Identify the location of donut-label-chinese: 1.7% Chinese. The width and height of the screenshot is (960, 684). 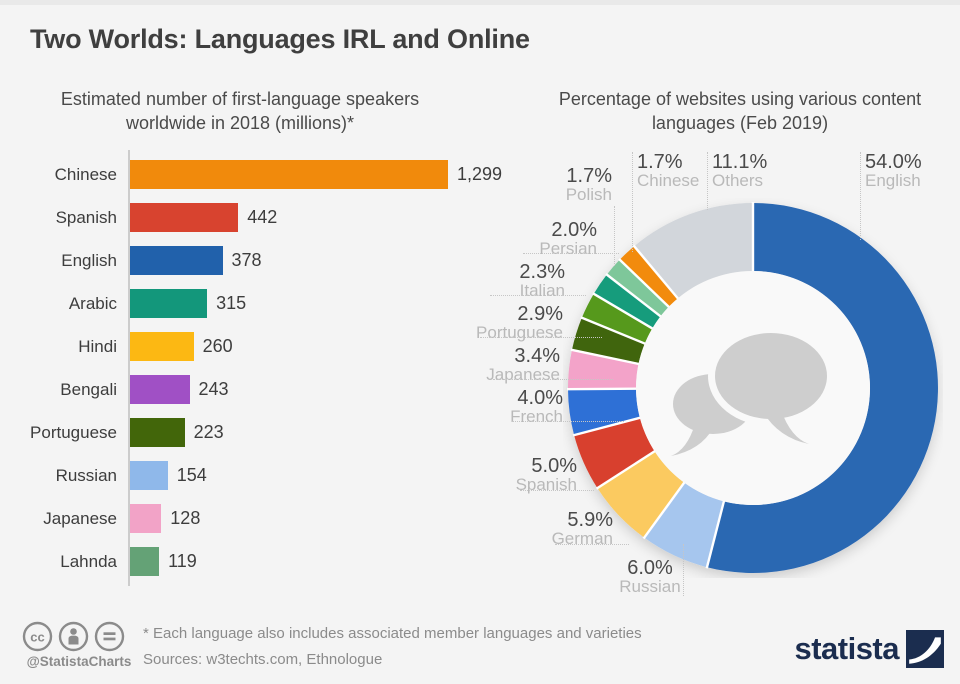
(668, 171).